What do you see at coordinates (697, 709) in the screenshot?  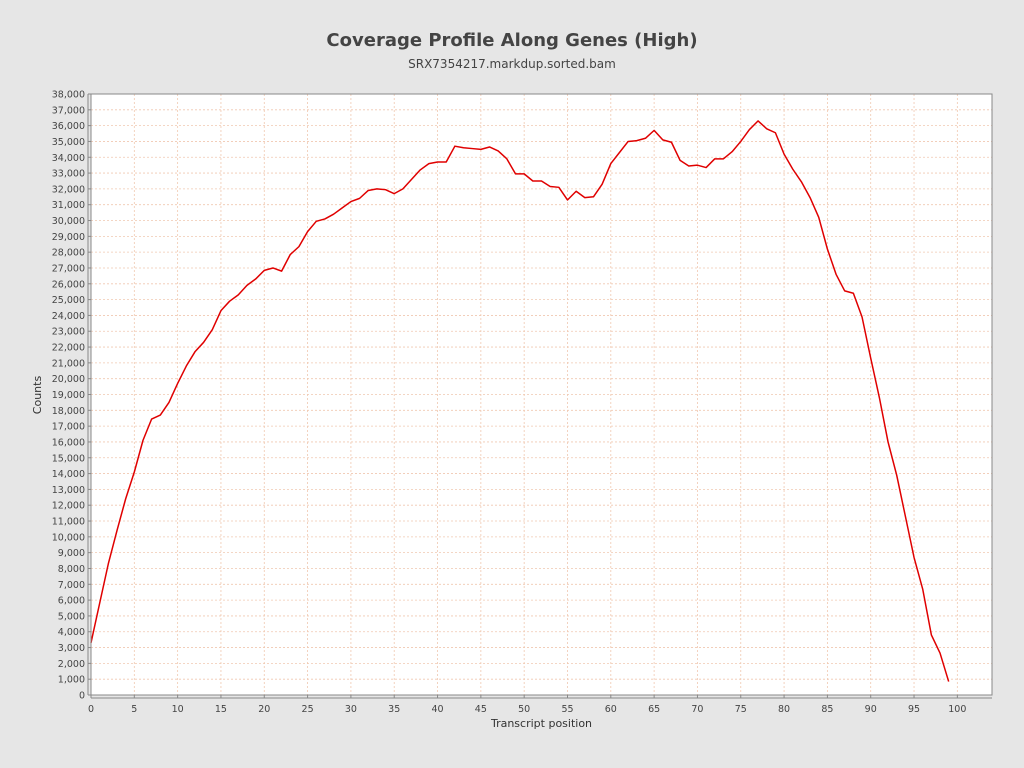 I see `x-tick-label: 70` at bounding box center [697, 709].